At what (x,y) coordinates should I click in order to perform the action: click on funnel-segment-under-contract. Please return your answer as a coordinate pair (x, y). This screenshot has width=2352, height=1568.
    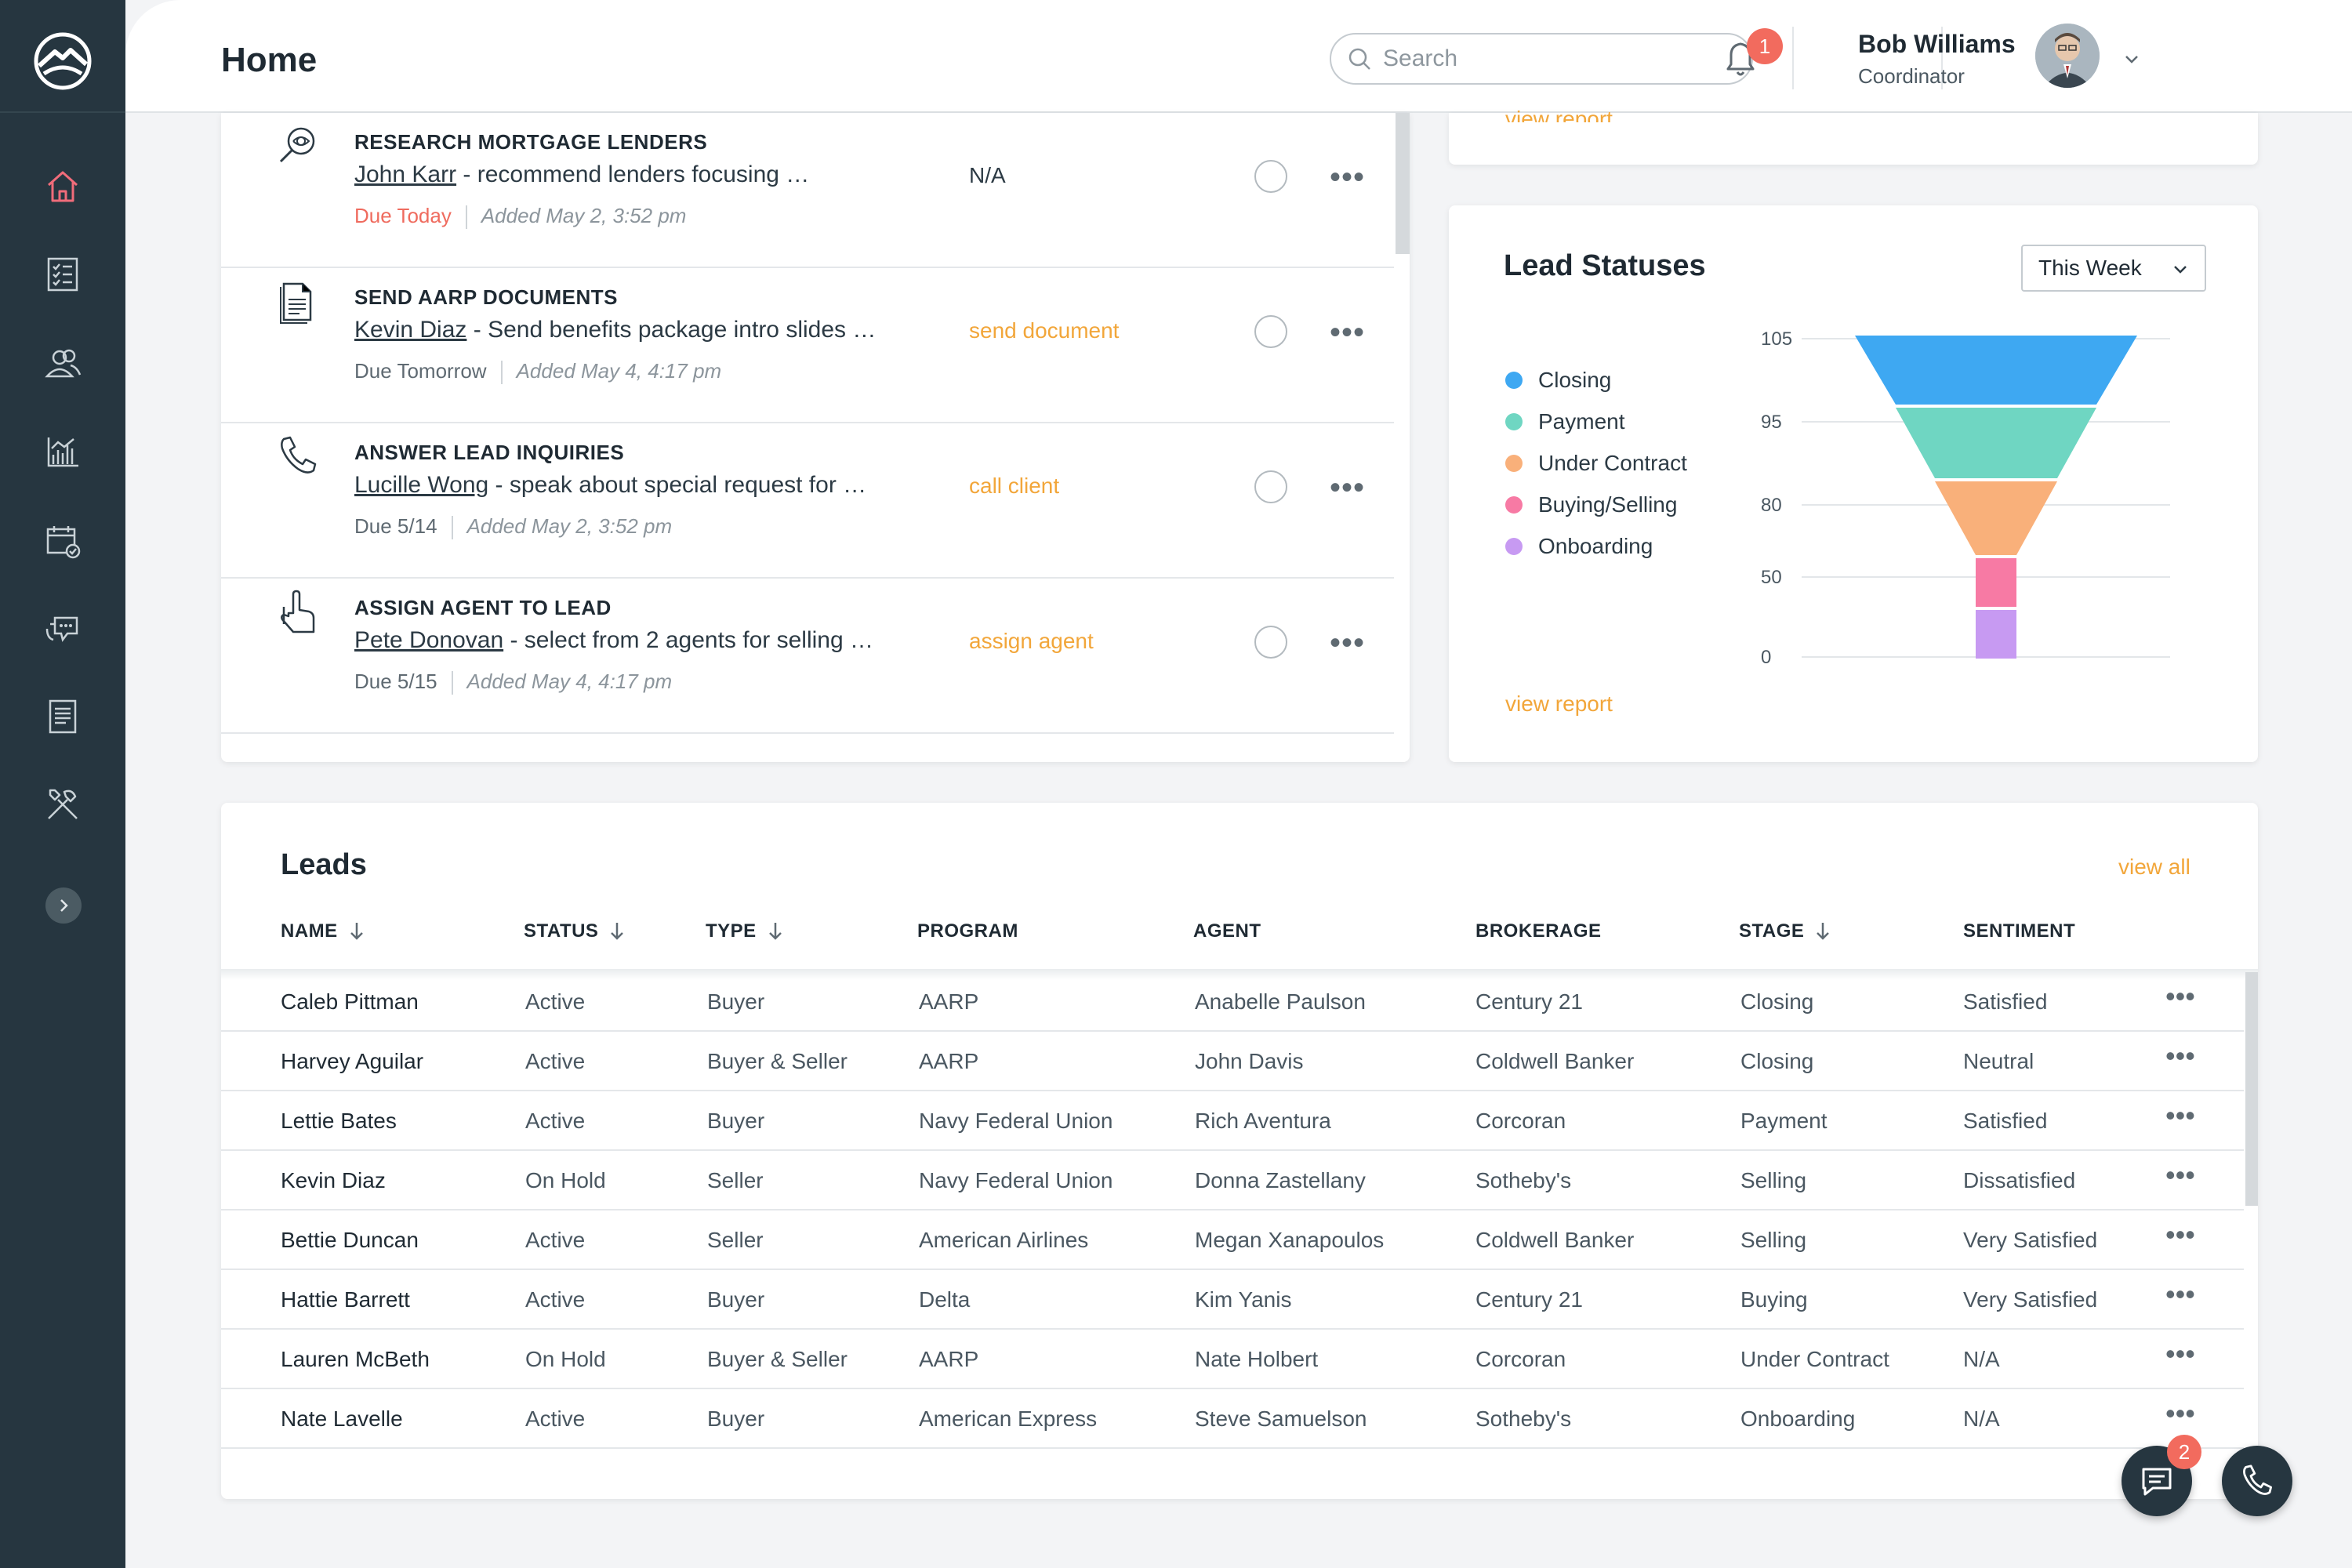
    Looking at the image, I should click on (1996, 518).